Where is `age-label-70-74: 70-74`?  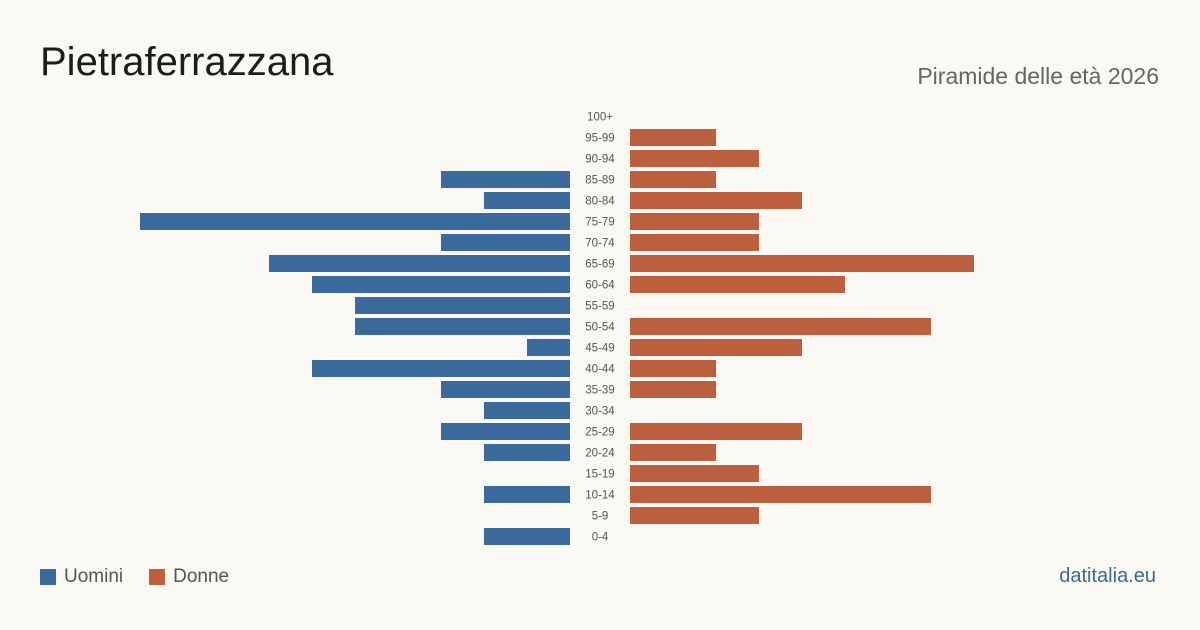 age-label-70-74: 70-74 is located at coordinates (600, 244).